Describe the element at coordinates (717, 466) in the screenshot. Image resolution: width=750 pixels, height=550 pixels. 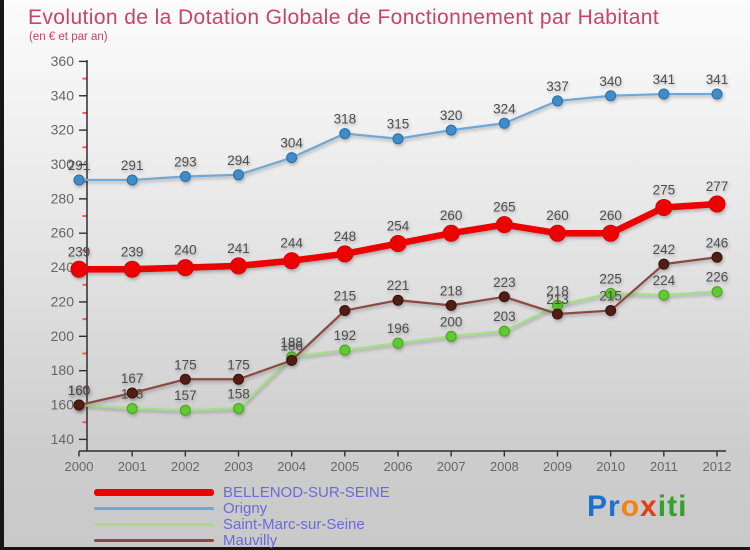
I see `svg-text: 2012` at that location.